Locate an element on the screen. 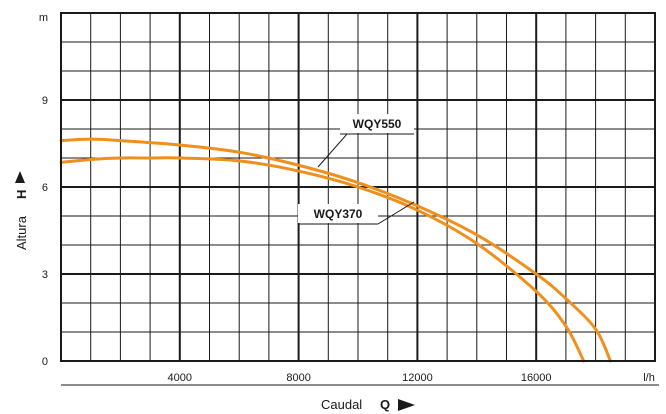  x-axis-letter: Q is located at coordinates (385, 404).